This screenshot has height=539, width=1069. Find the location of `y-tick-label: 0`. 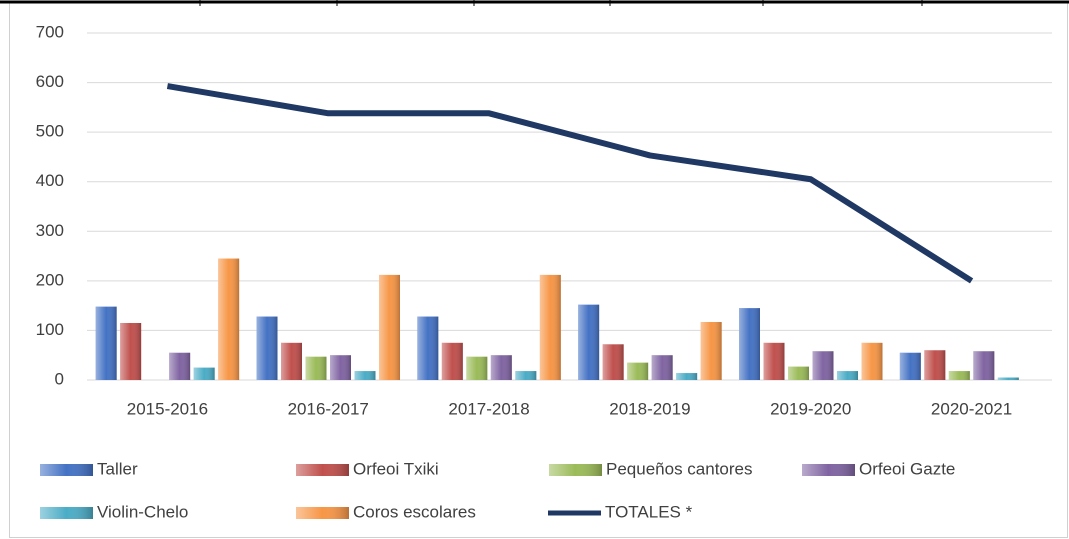

y-tick-label: 0 is located at coordinates (59, 378).